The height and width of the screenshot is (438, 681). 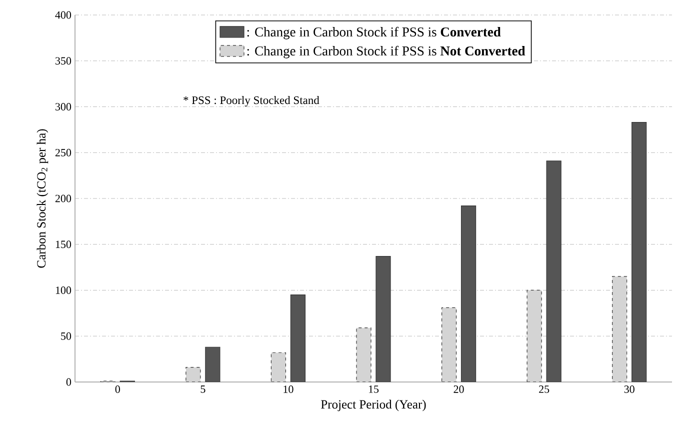 I want to click on y-tick-label: 150, so click(x=64, y=244).